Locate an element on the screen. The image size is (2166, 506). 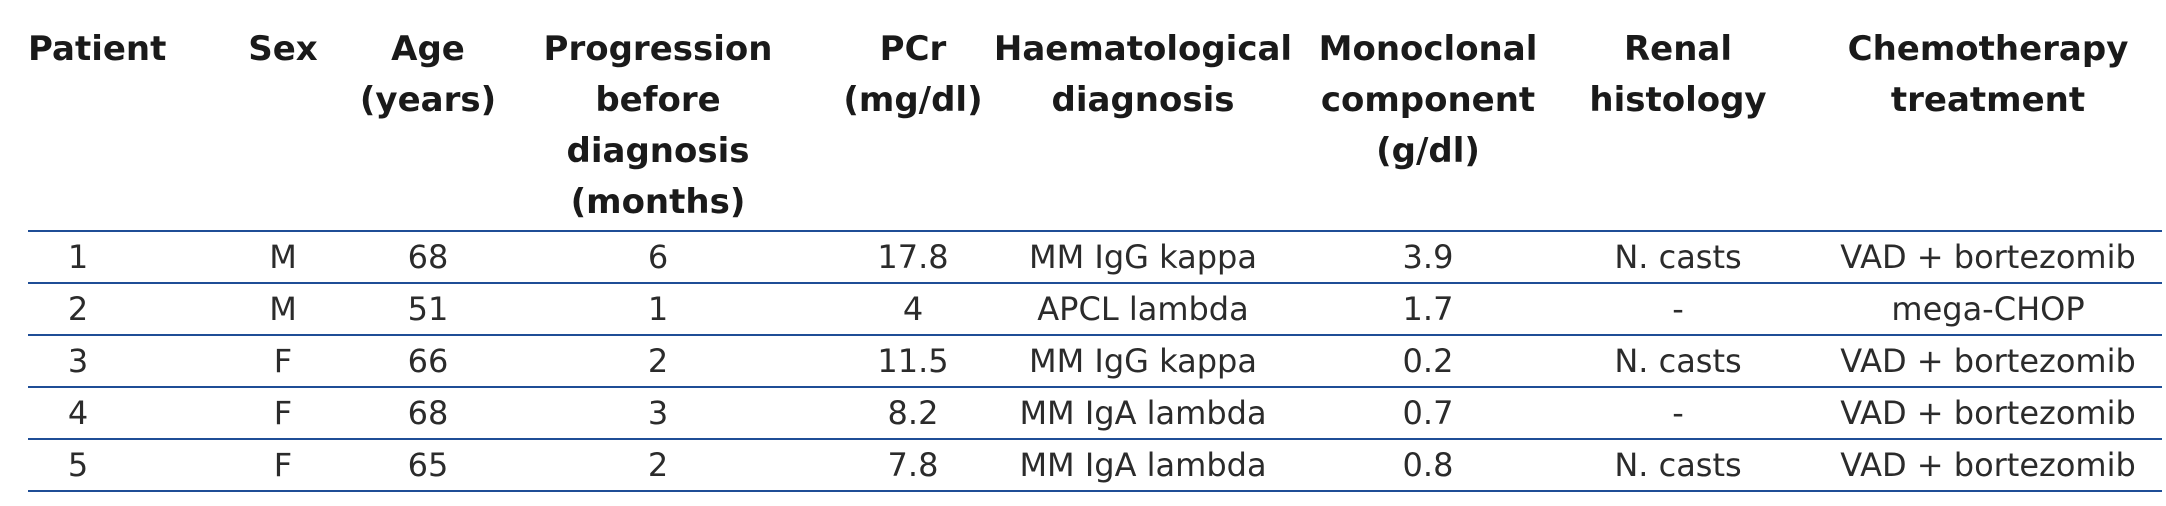
cell-progression: 1 is located at coordinates (658, 309).